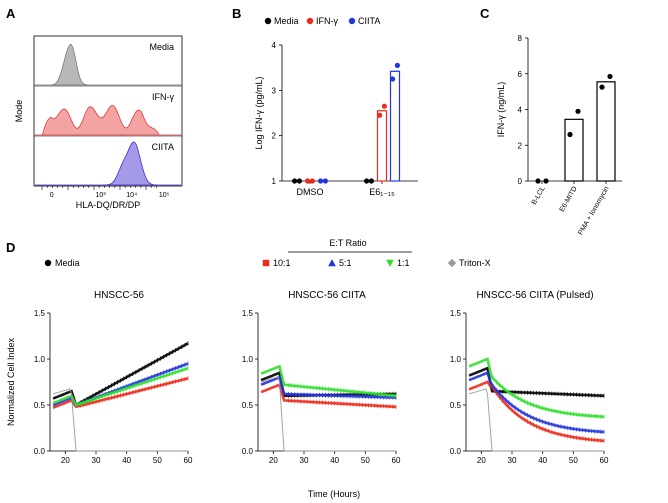 Image resolution: width=668 pixels, height=503 pixels. I want to click on panel-d-xtick-label: 40, so click(334, 460).